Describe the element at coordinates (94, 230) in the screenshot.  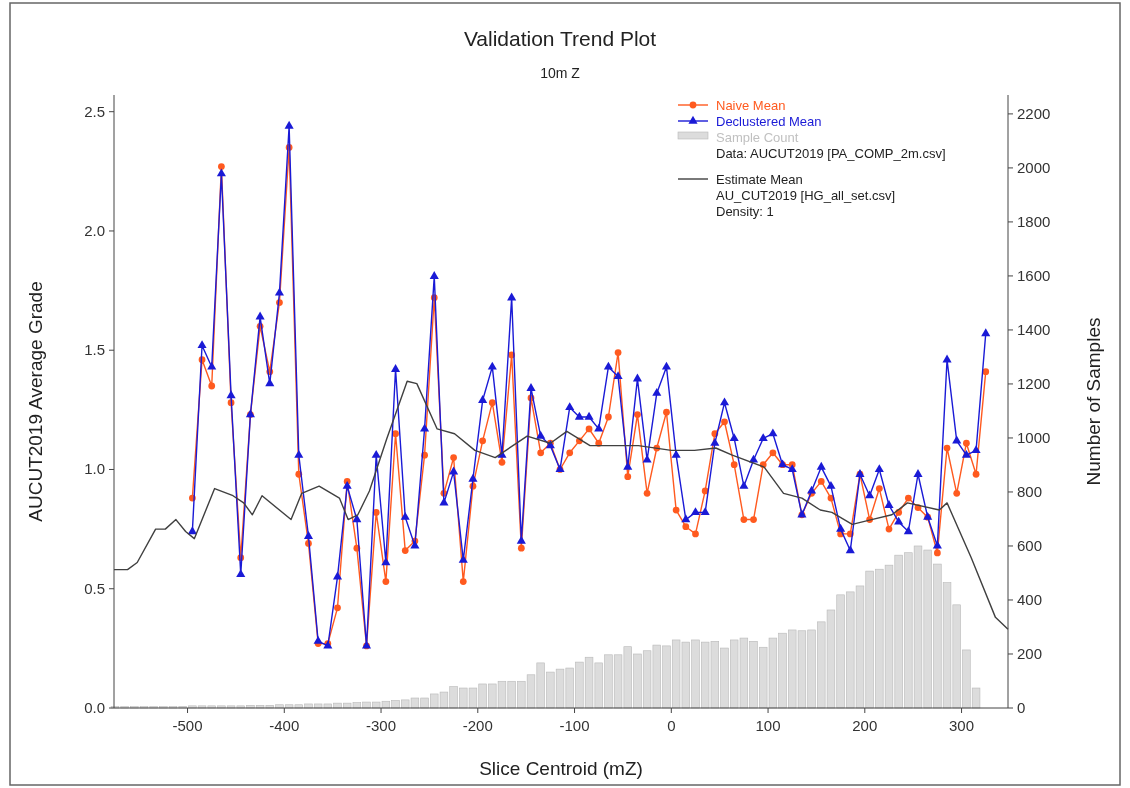
I see `y-tick-label: 2.0` at that location.